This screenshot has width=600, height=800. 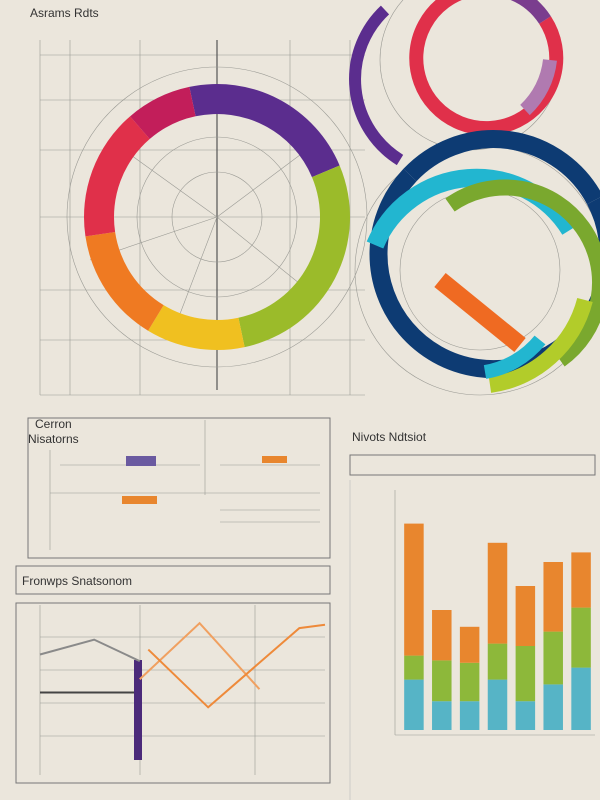 What do you see at coordinates (53, 424) in the screenshot?
I see `panel-title: Cerron` at bounding box center [53, 424].